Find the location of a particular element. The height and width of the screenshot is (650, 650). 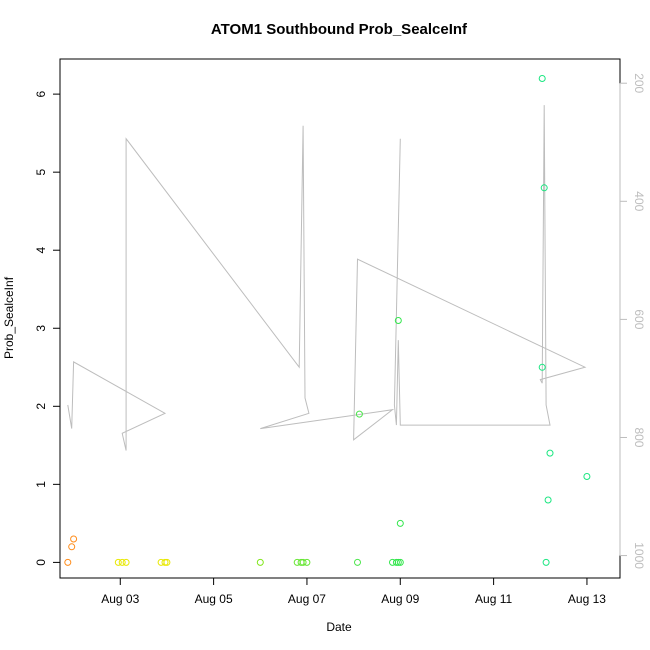

y-tick-label: 1 is located at coordinates (41, 484).